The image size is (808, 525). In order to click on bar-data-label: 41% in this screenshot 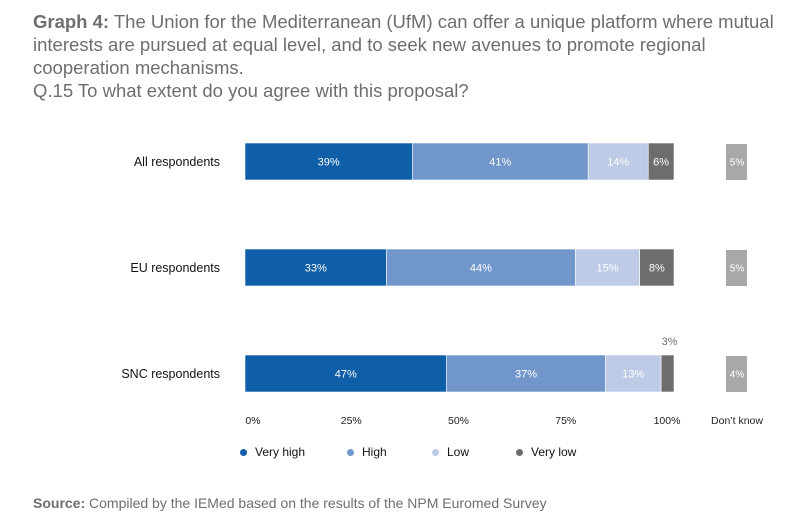, I will do `click(500, 163)`.